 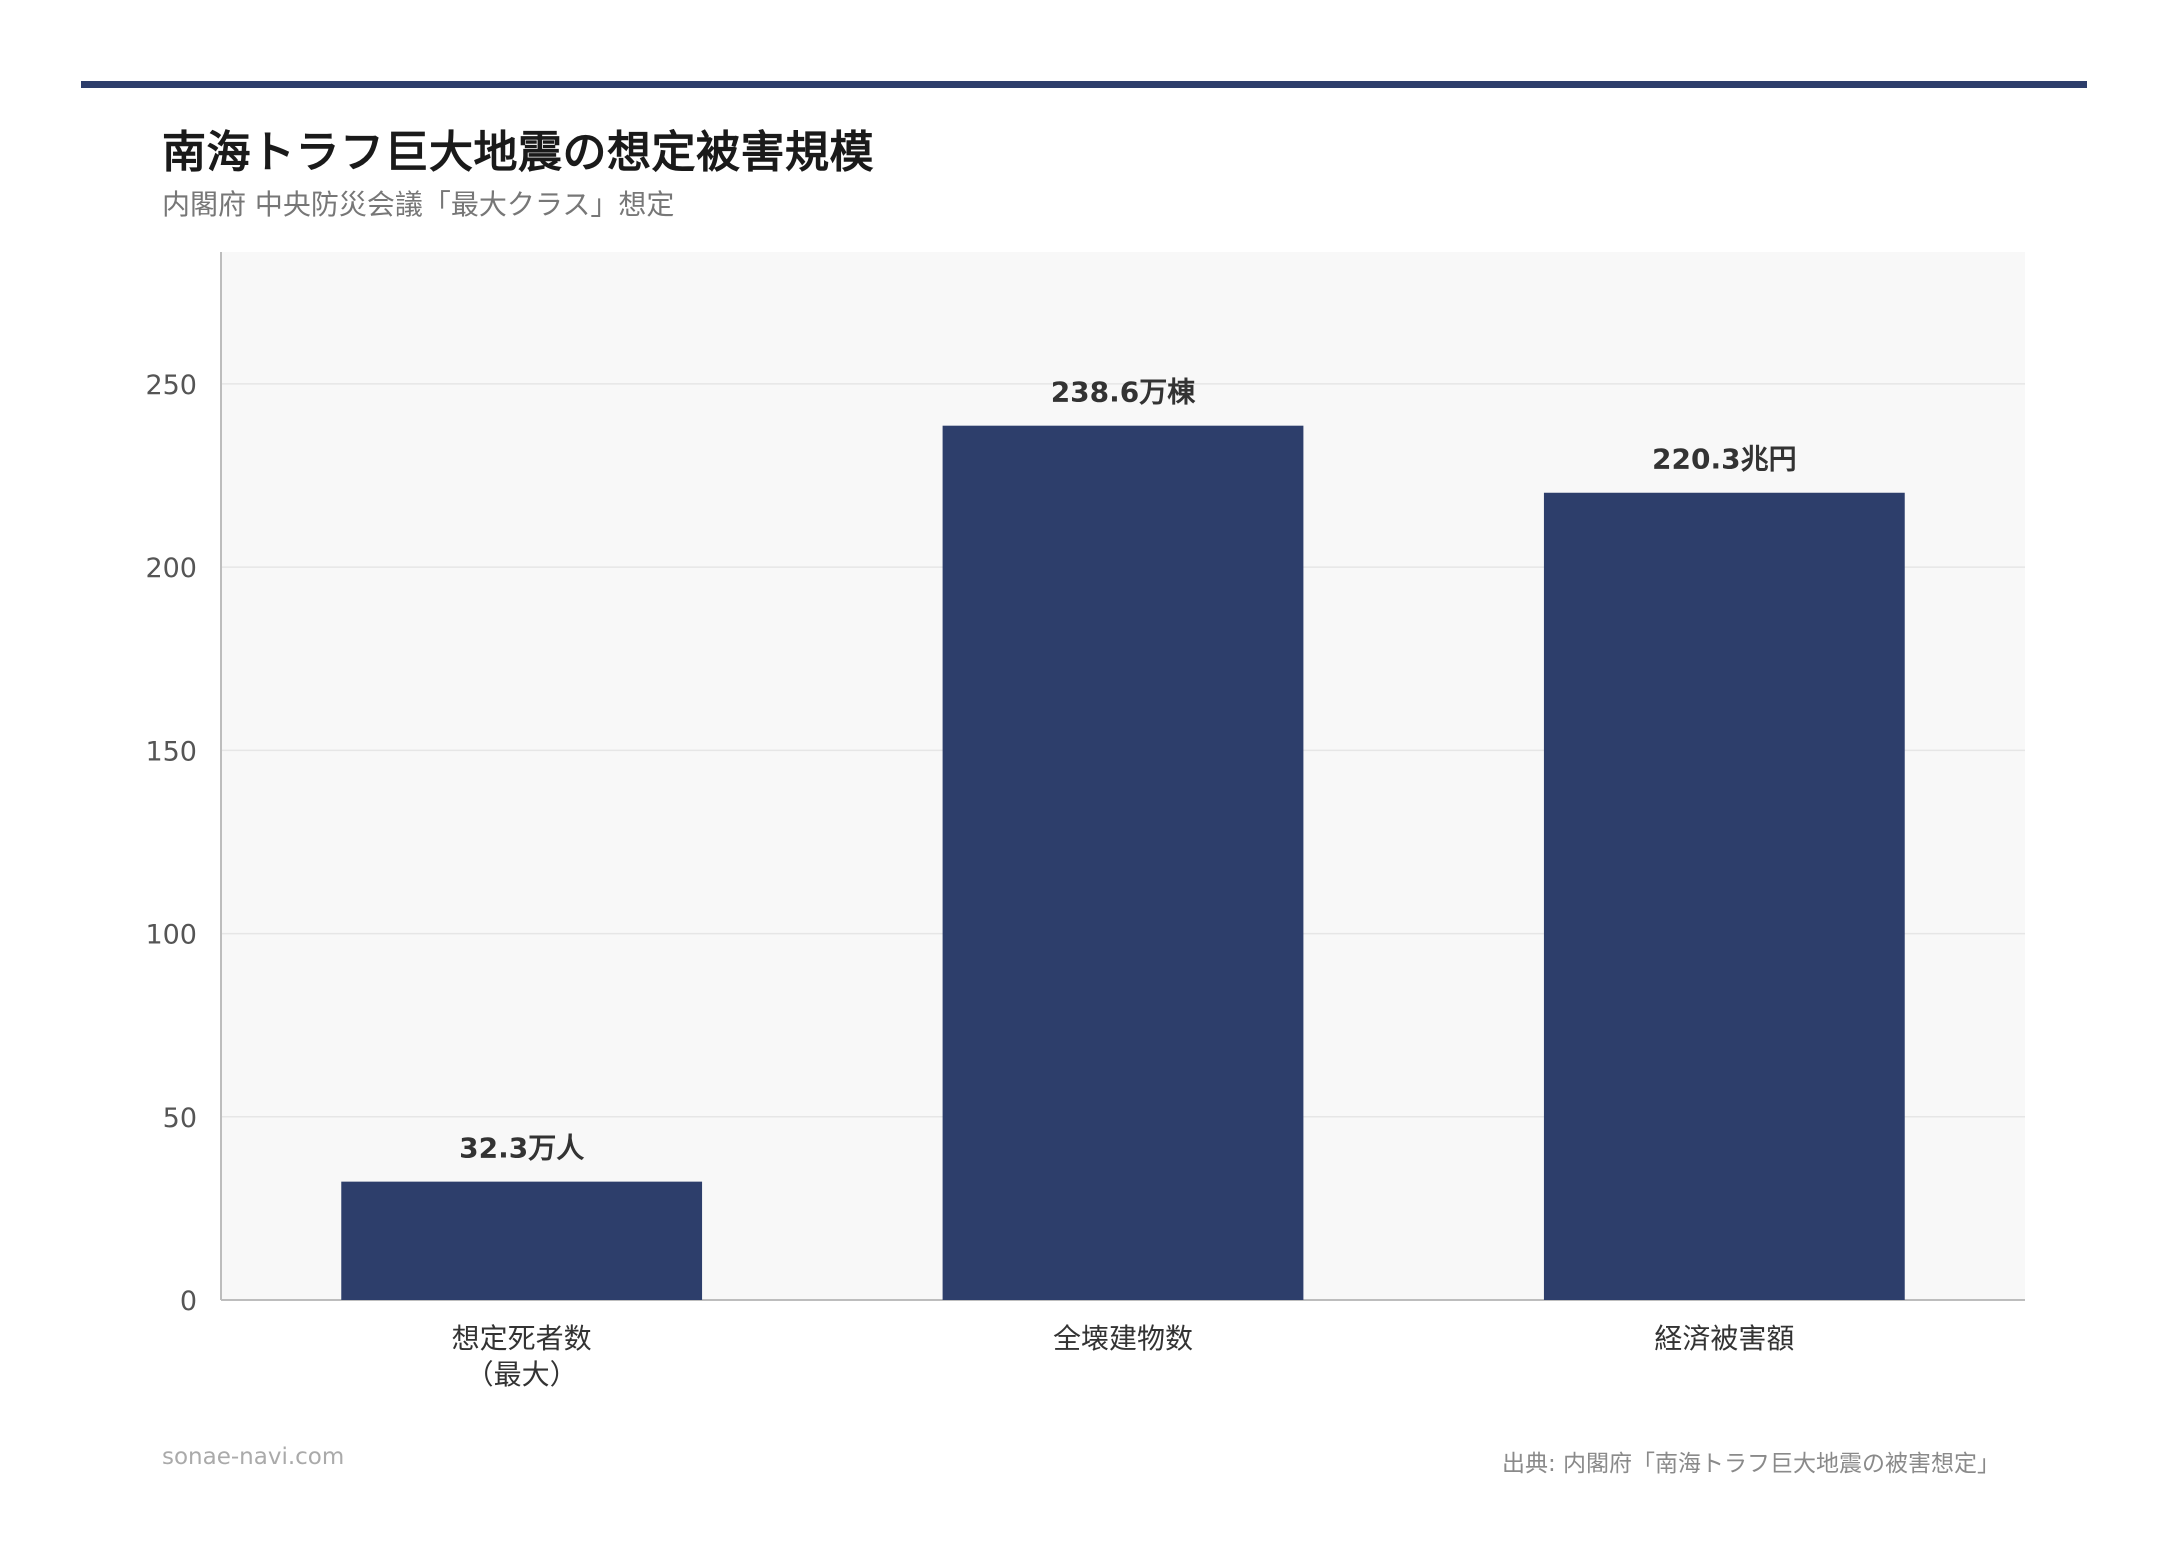 I want to click on top-accent-rule, so click(x=1084, y=84).